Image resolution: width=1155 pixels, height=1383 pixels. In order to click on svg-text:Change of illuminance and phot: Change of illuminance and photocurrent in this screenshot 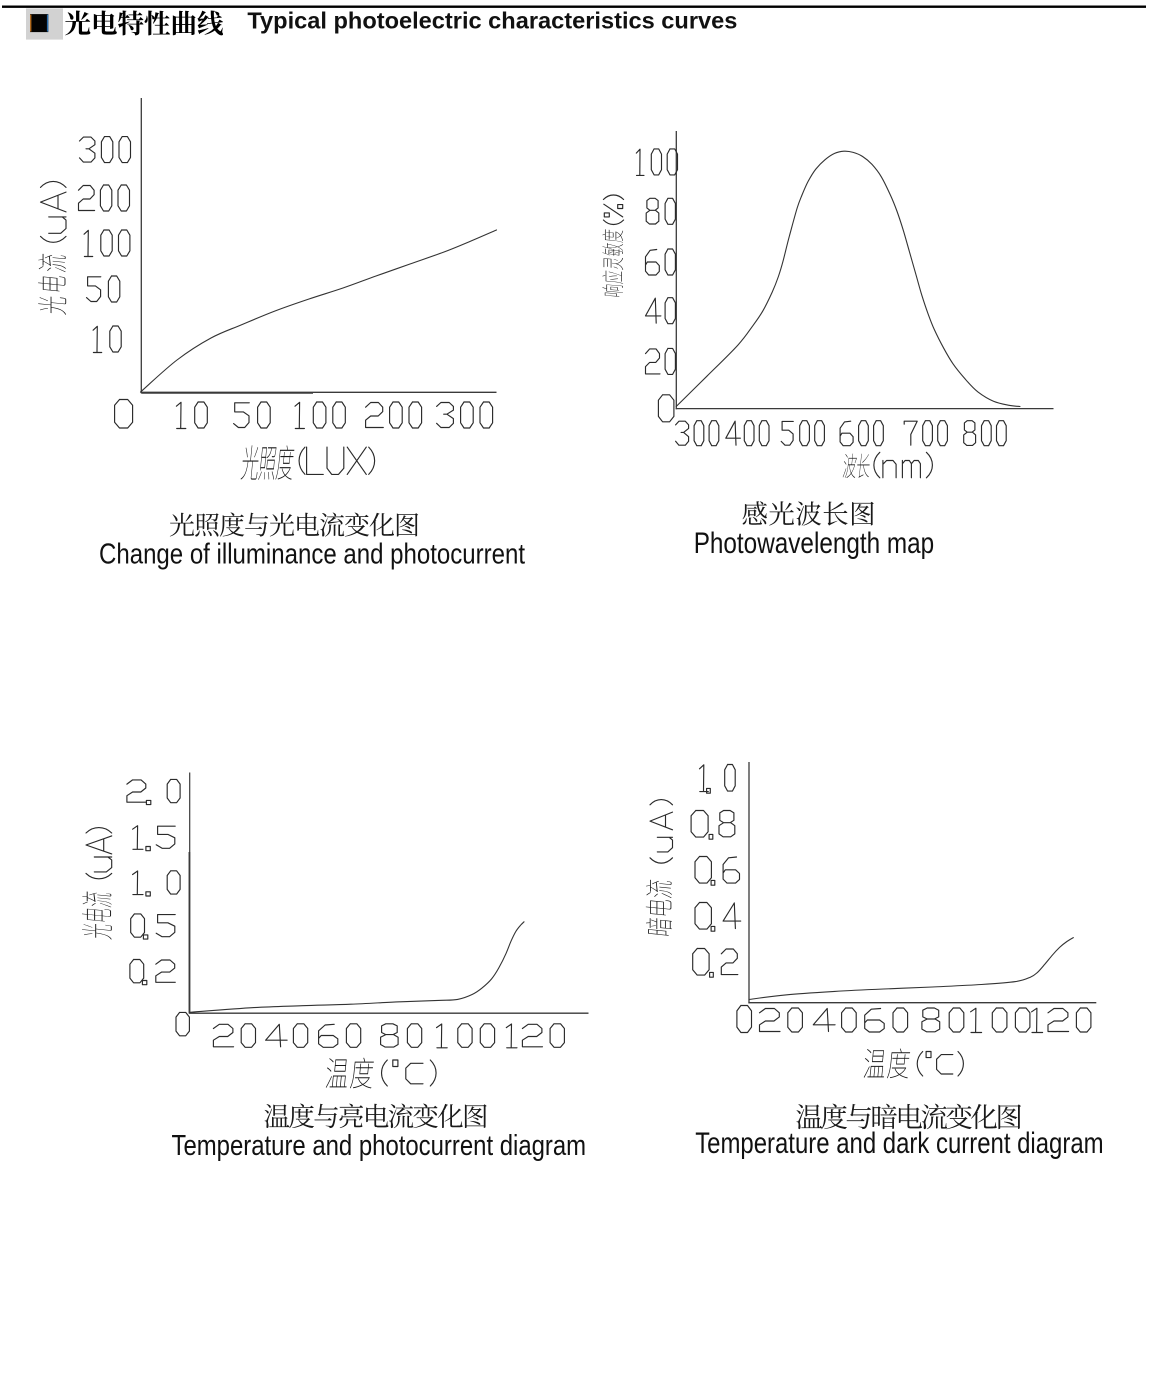, I will do `click(312, 555)`.